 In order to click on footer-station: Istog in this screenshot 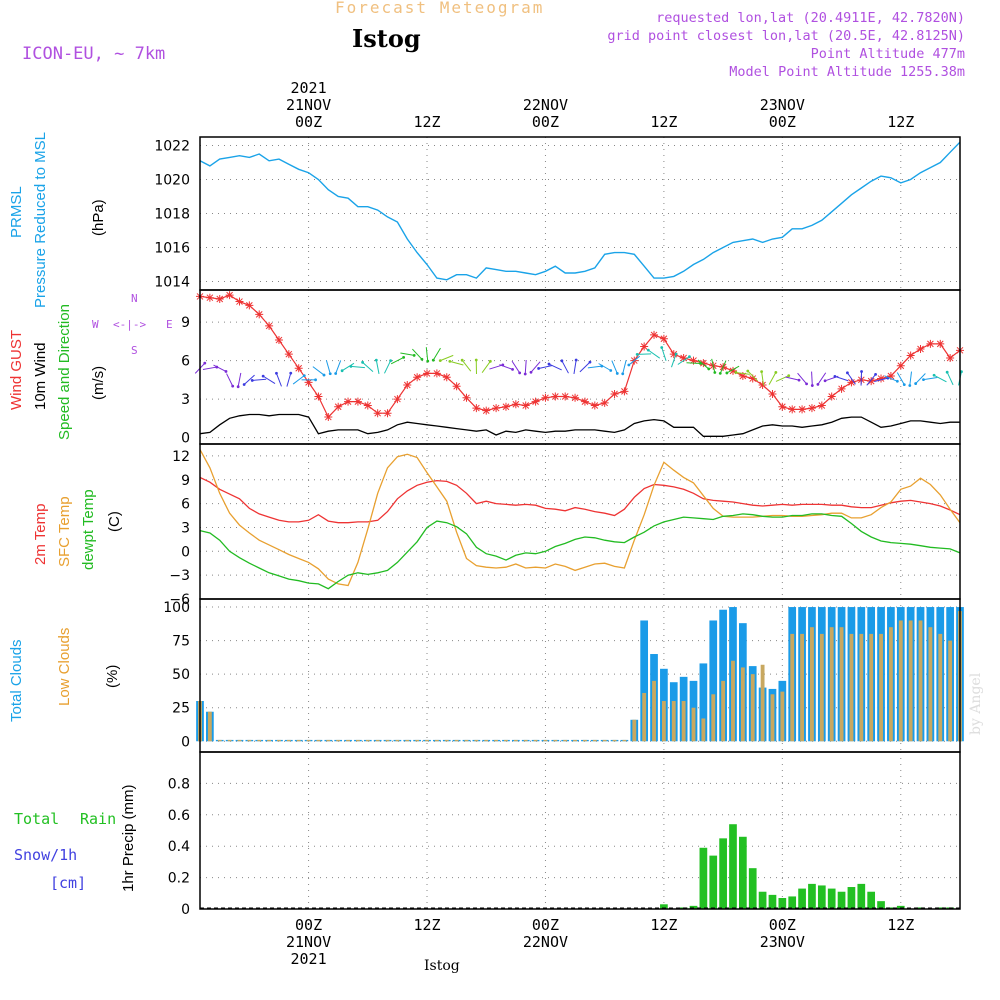, I will do `click(442, 966)`.